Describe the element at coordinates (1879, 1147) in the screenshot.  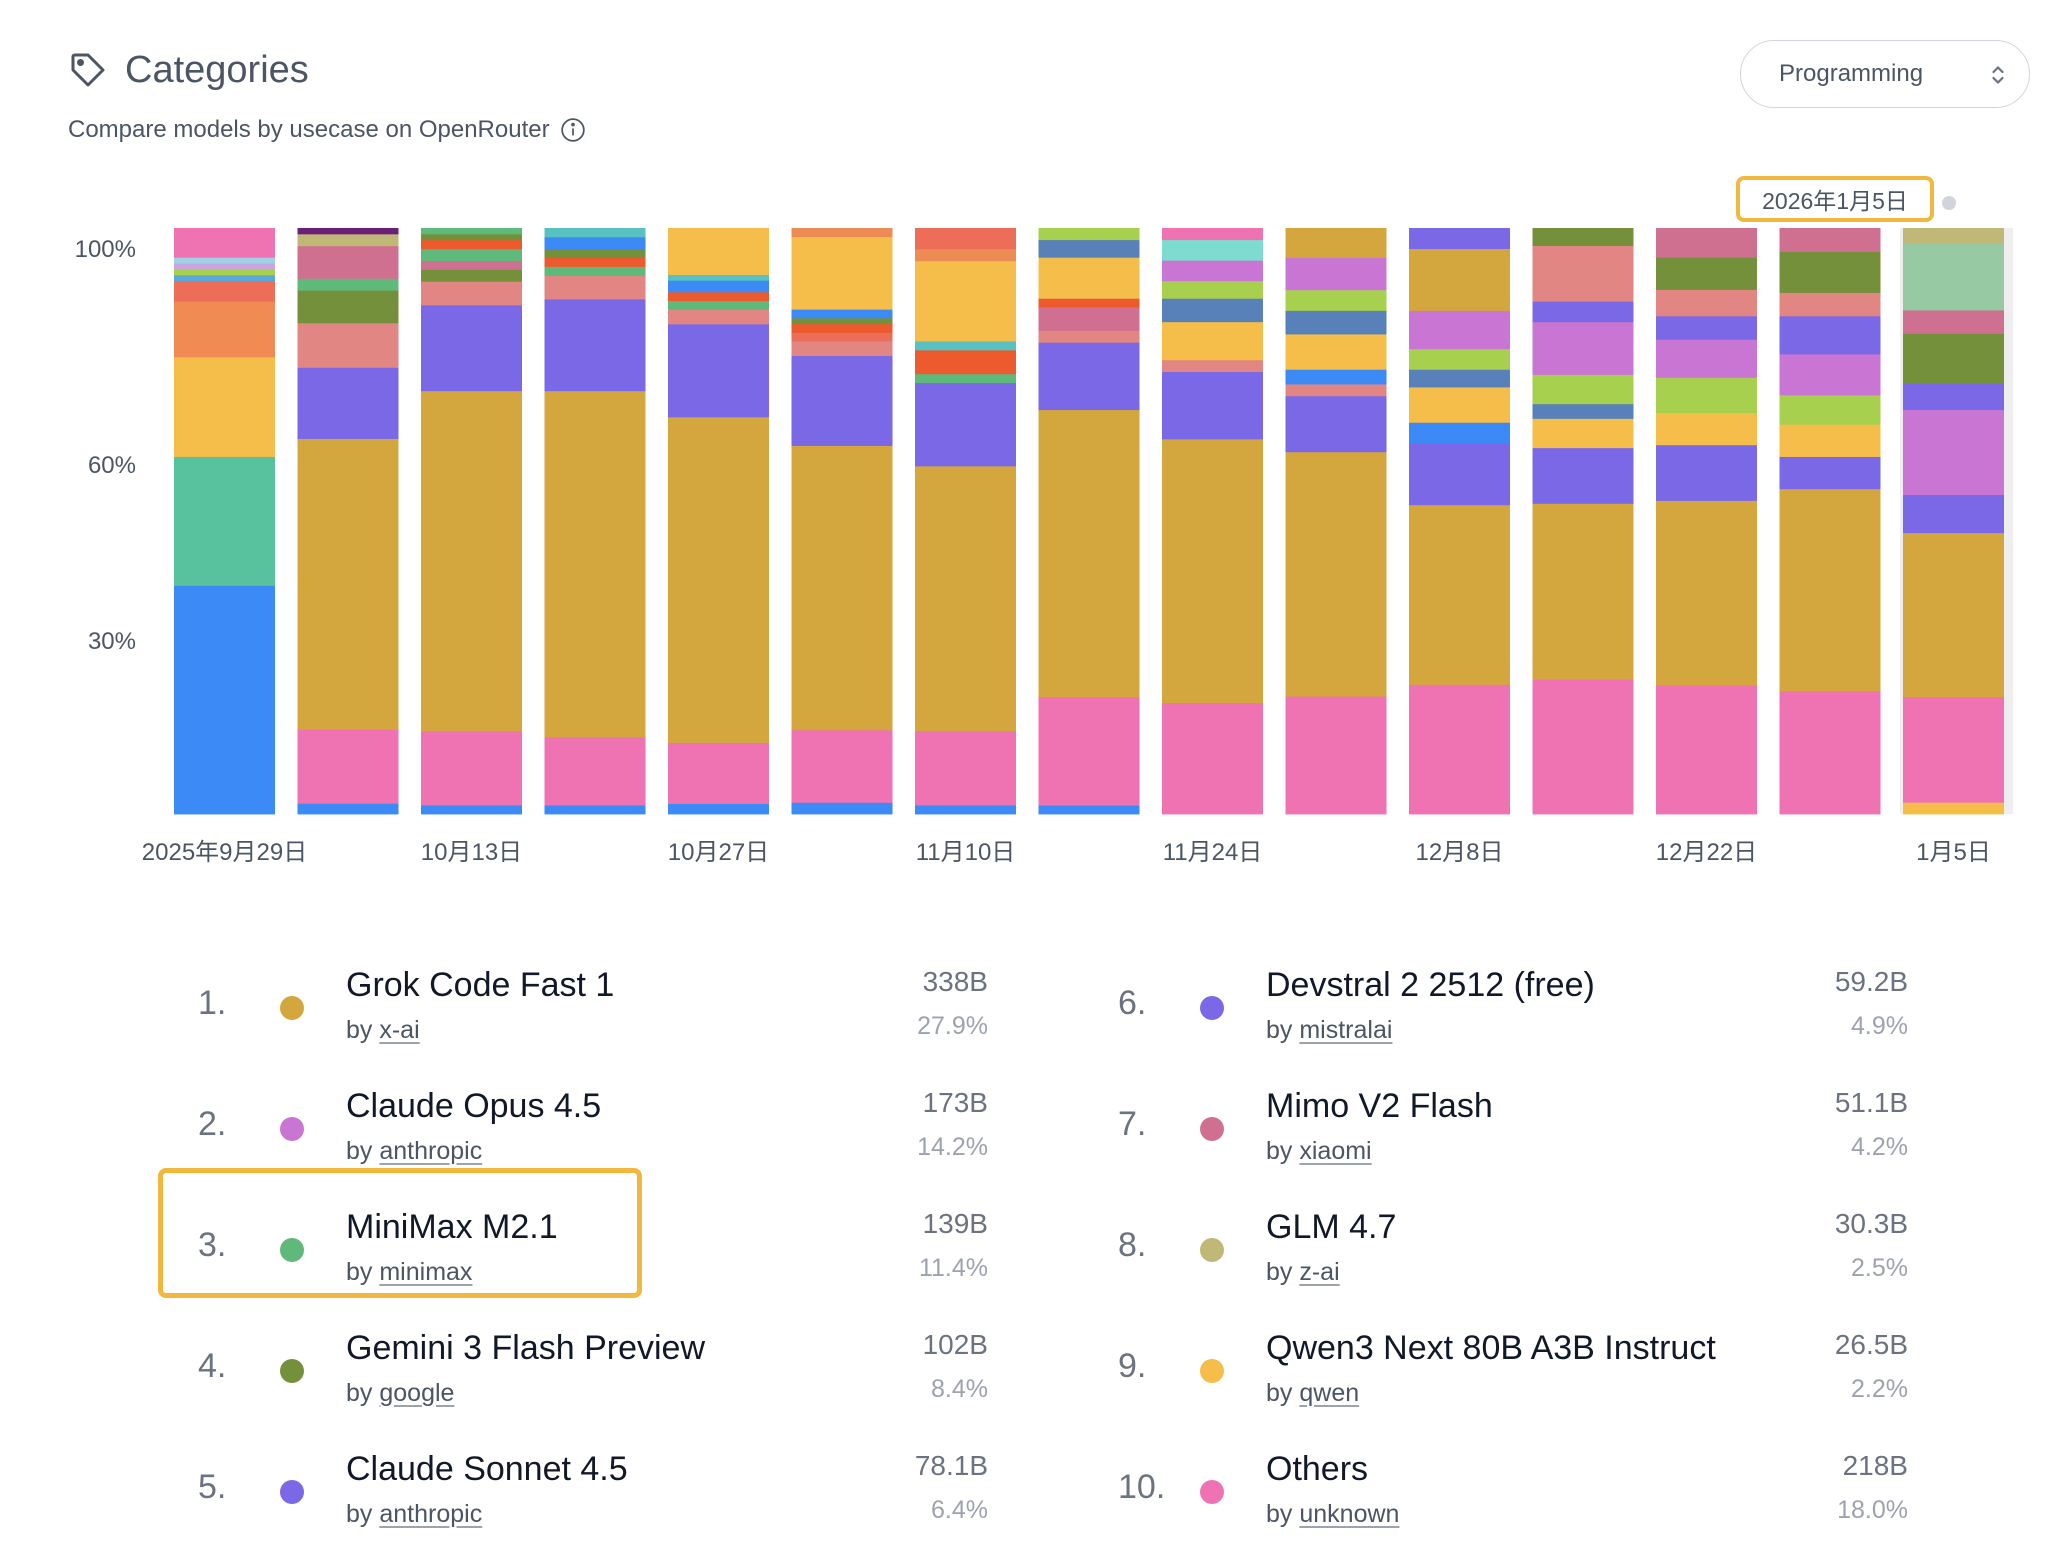
I see `legend-percent: 4.2%` at that location.